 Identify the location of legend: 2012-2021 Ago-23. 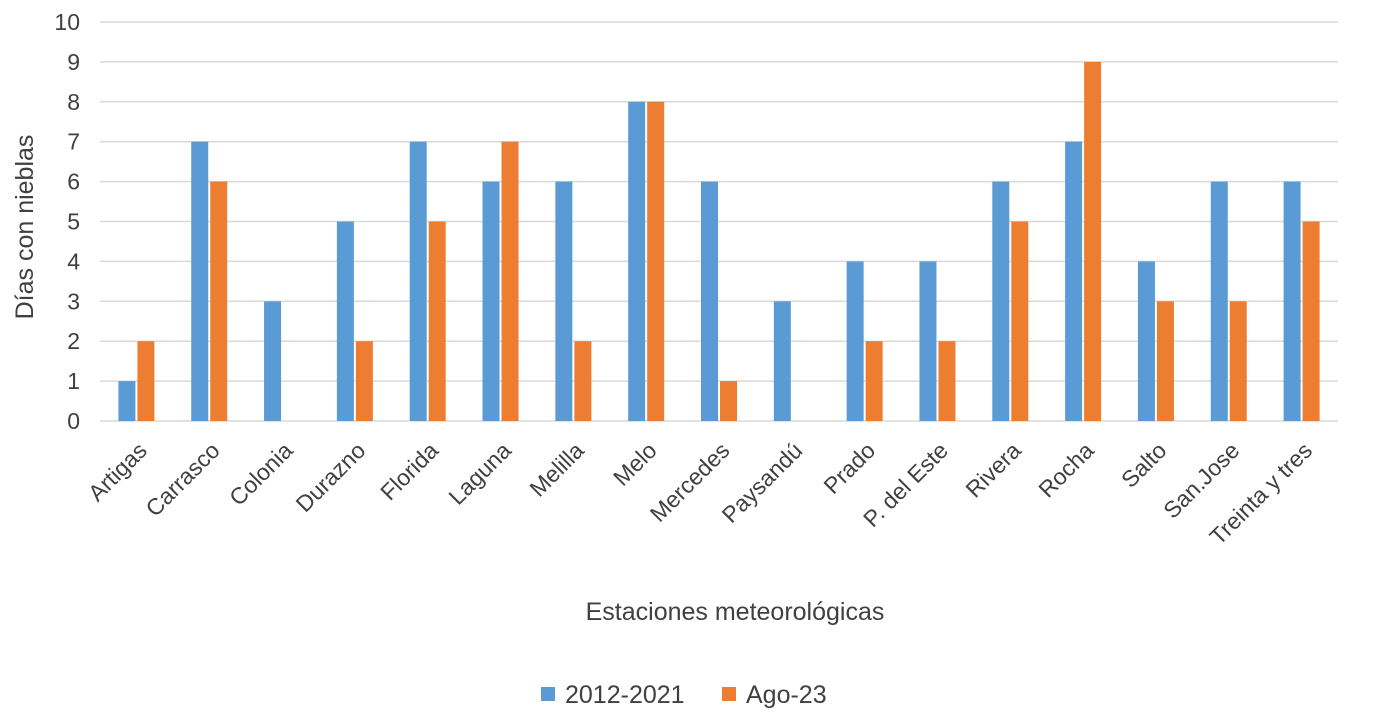
(684, 695).